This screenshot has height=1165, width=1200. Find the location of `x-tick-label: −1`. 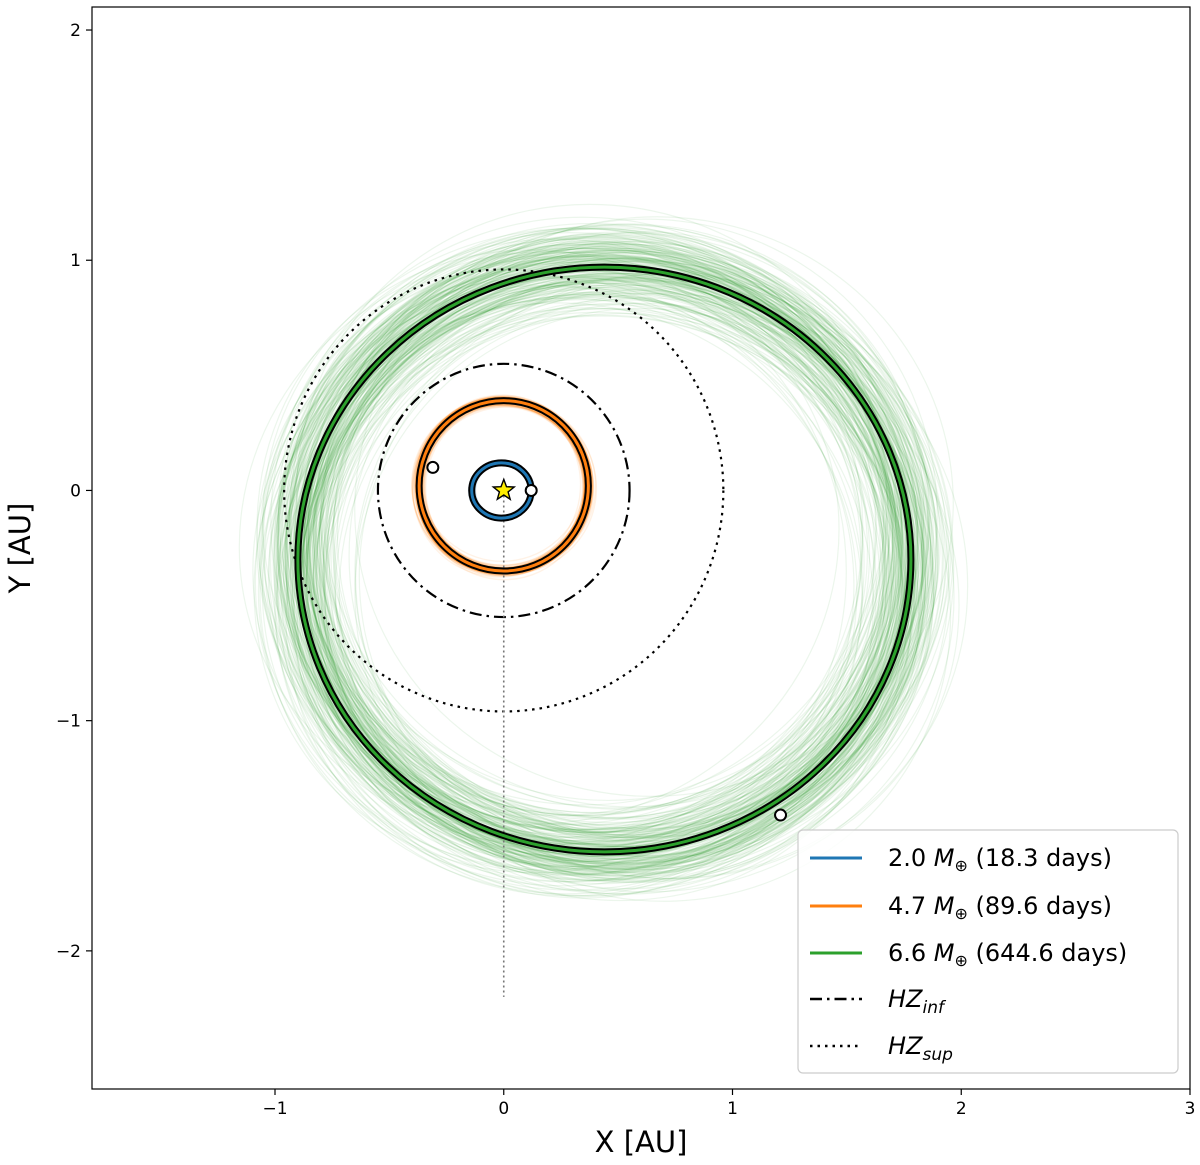

x-tick-label: −1 is located at coordinates (274, 1109).